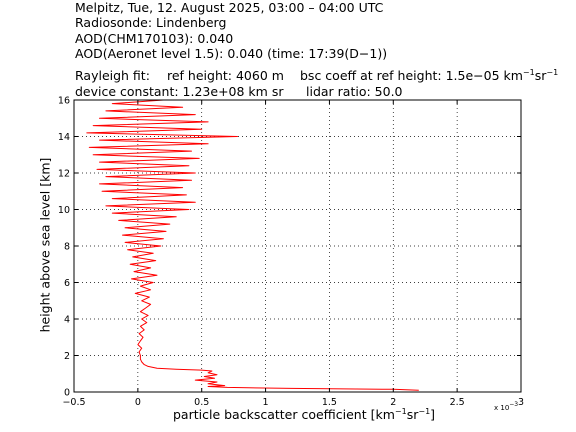 The width and height of the screenshot is (576, 432). Describe the element at coordinates (528, 72) in the screenshot. I see `bsc-coeff-exp1: −1` at that location.